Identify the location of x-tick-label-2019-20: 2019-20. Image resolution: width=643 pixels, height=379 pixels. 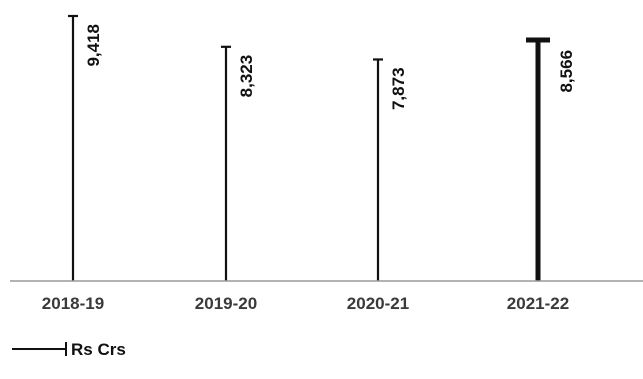
(226, 303).